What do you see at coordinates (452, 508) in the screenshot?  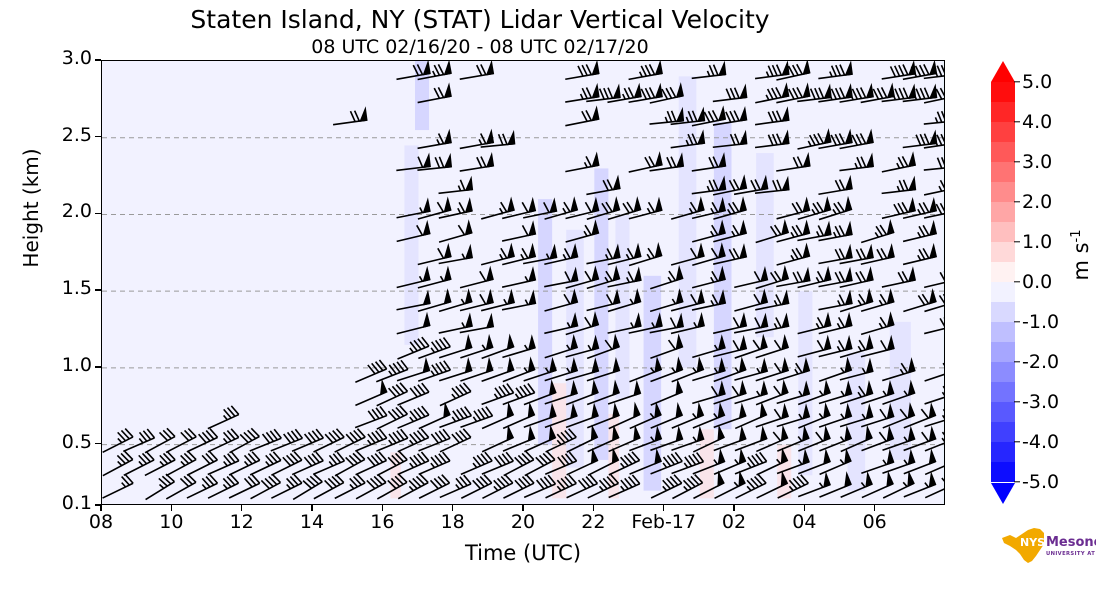 I see `x-tick-mark` at bounding box center [452, 508].